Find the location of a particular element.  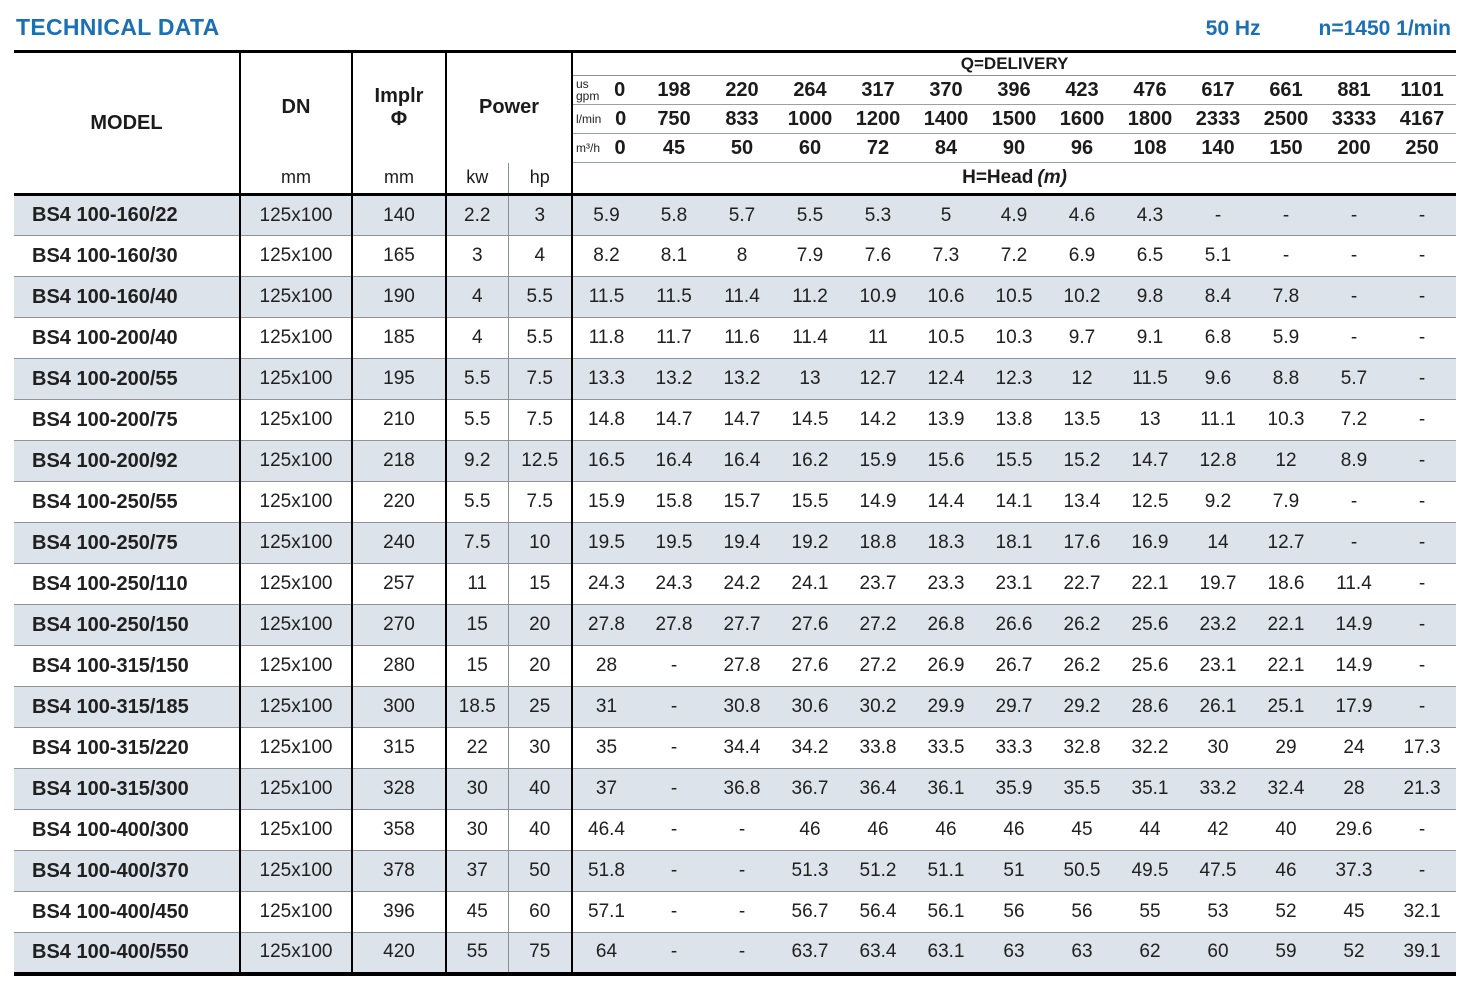

head-value: 15.9 is located at coordinates (606, 501).